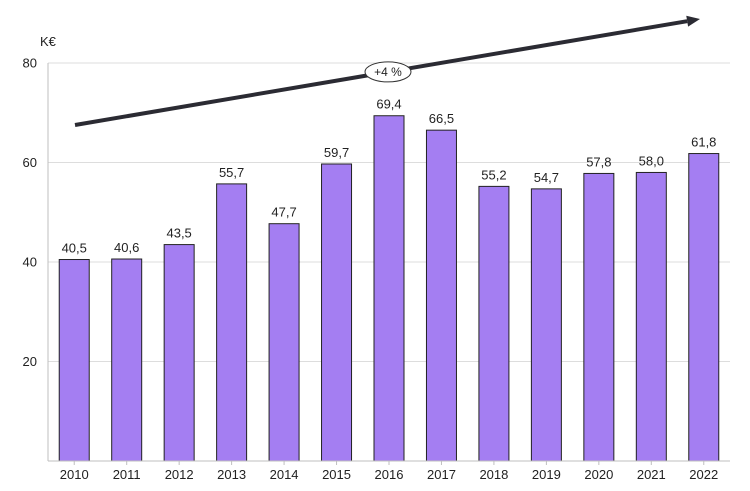 This screenshot has height=491, width=750. I want to click on data-label-2015: 59,7, so click(336, 152).